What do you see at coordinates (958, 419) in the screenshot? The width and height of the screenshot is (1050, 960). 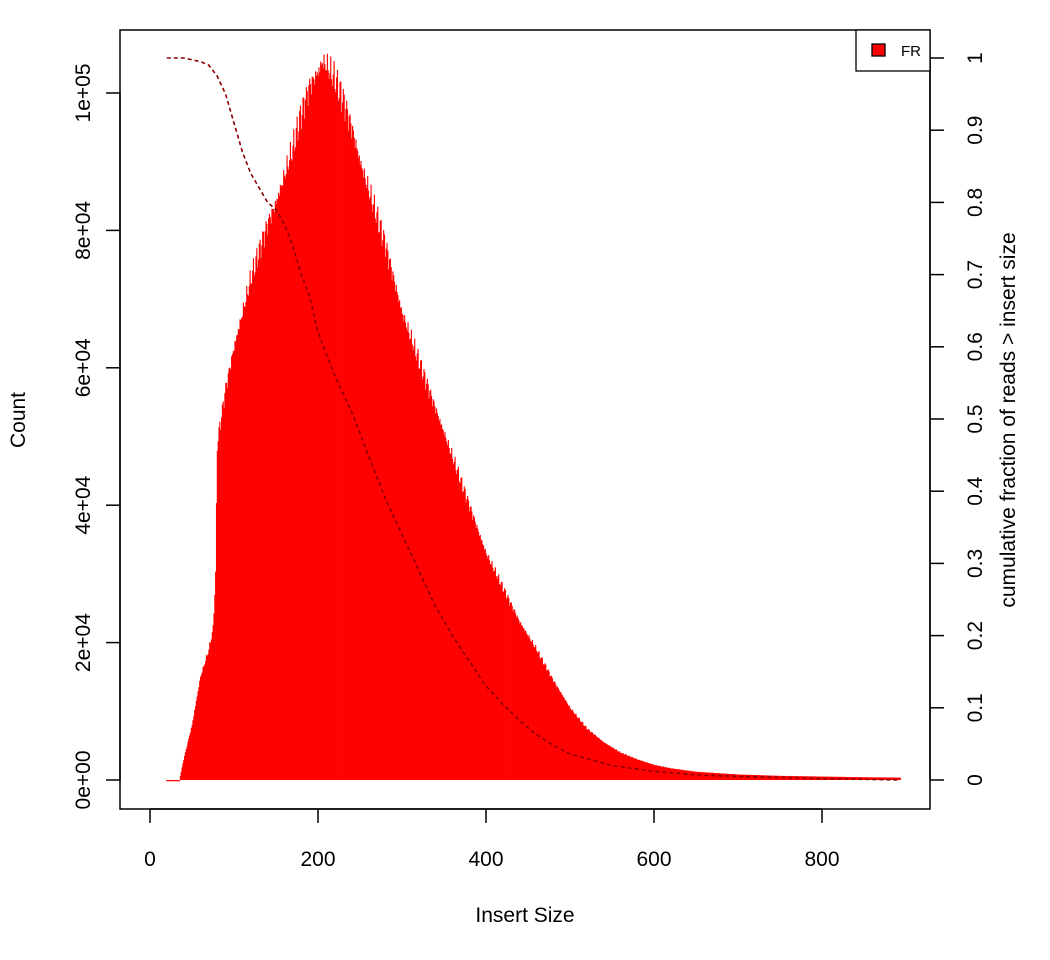 I see `y2-axis: 0 0.1 0.2 0.3 0.4 0.5 0.6 0.7 0.8 0.9 1` at bounding box center [958, 419].